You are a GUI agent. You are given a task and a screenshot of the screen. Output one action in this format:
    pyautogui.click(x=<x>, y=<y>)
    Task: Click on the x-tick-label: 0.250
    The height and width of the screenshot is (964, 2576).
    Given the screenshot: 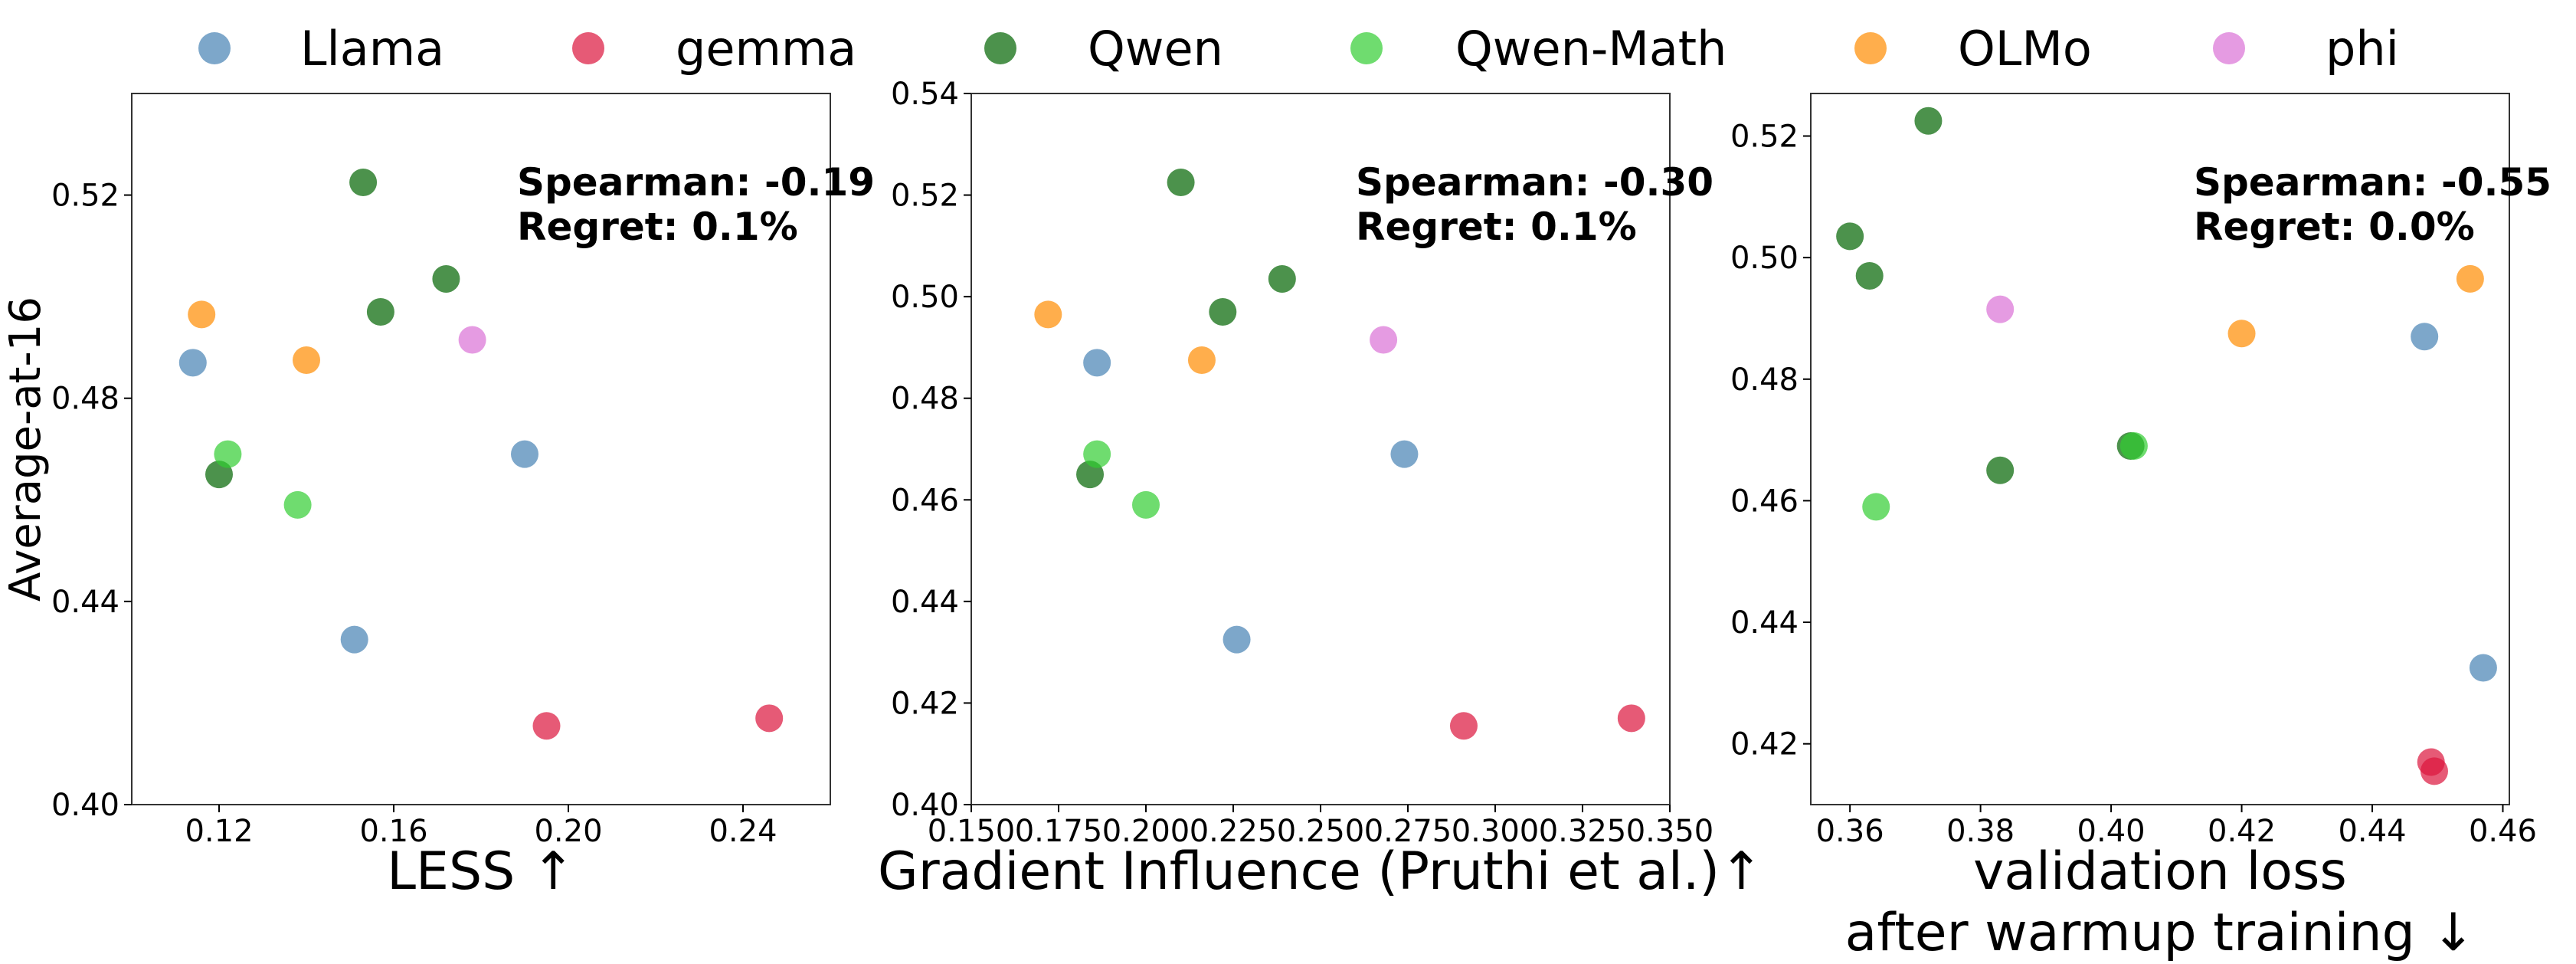 What is the action you would take?
    pyautogui.click(x=1321, y=831)
    